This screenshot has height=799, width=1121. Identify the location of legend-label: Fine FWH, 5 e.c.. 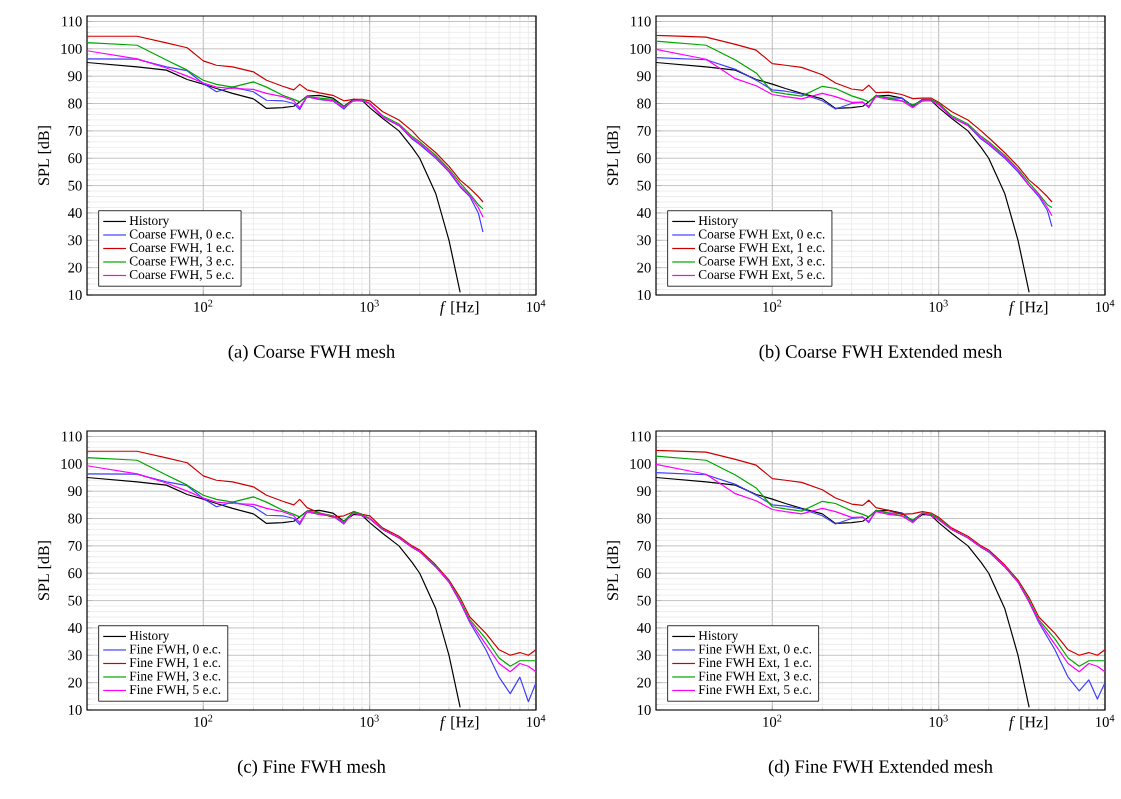
(175, 690).